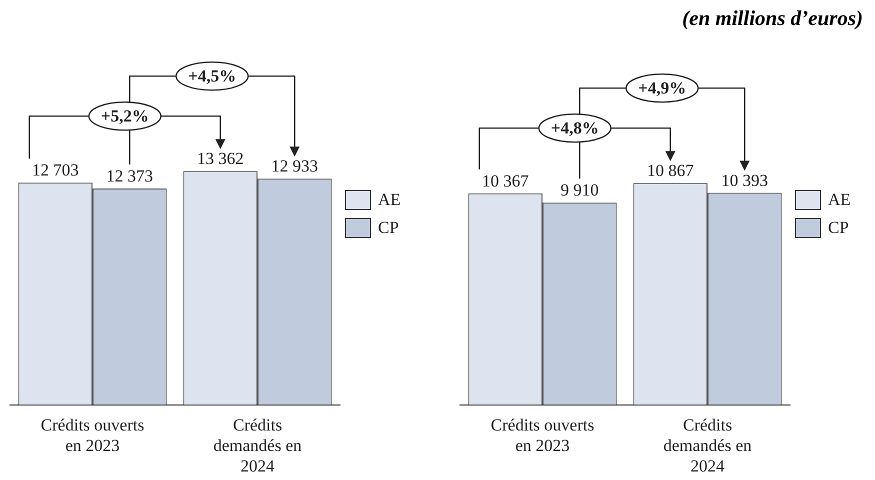  I want to click on data-label: 12 703, so click(55, 170).